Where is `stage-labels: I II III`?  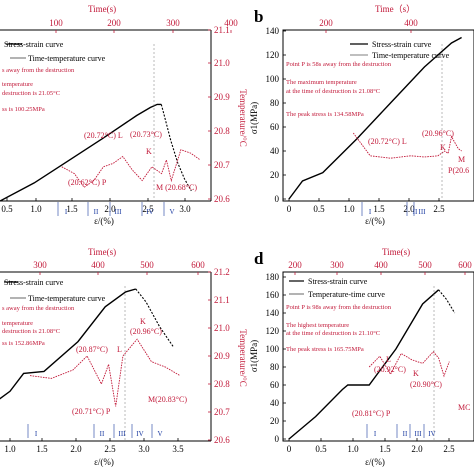 stage-labels: I II III is located at coordinates (393, 209).